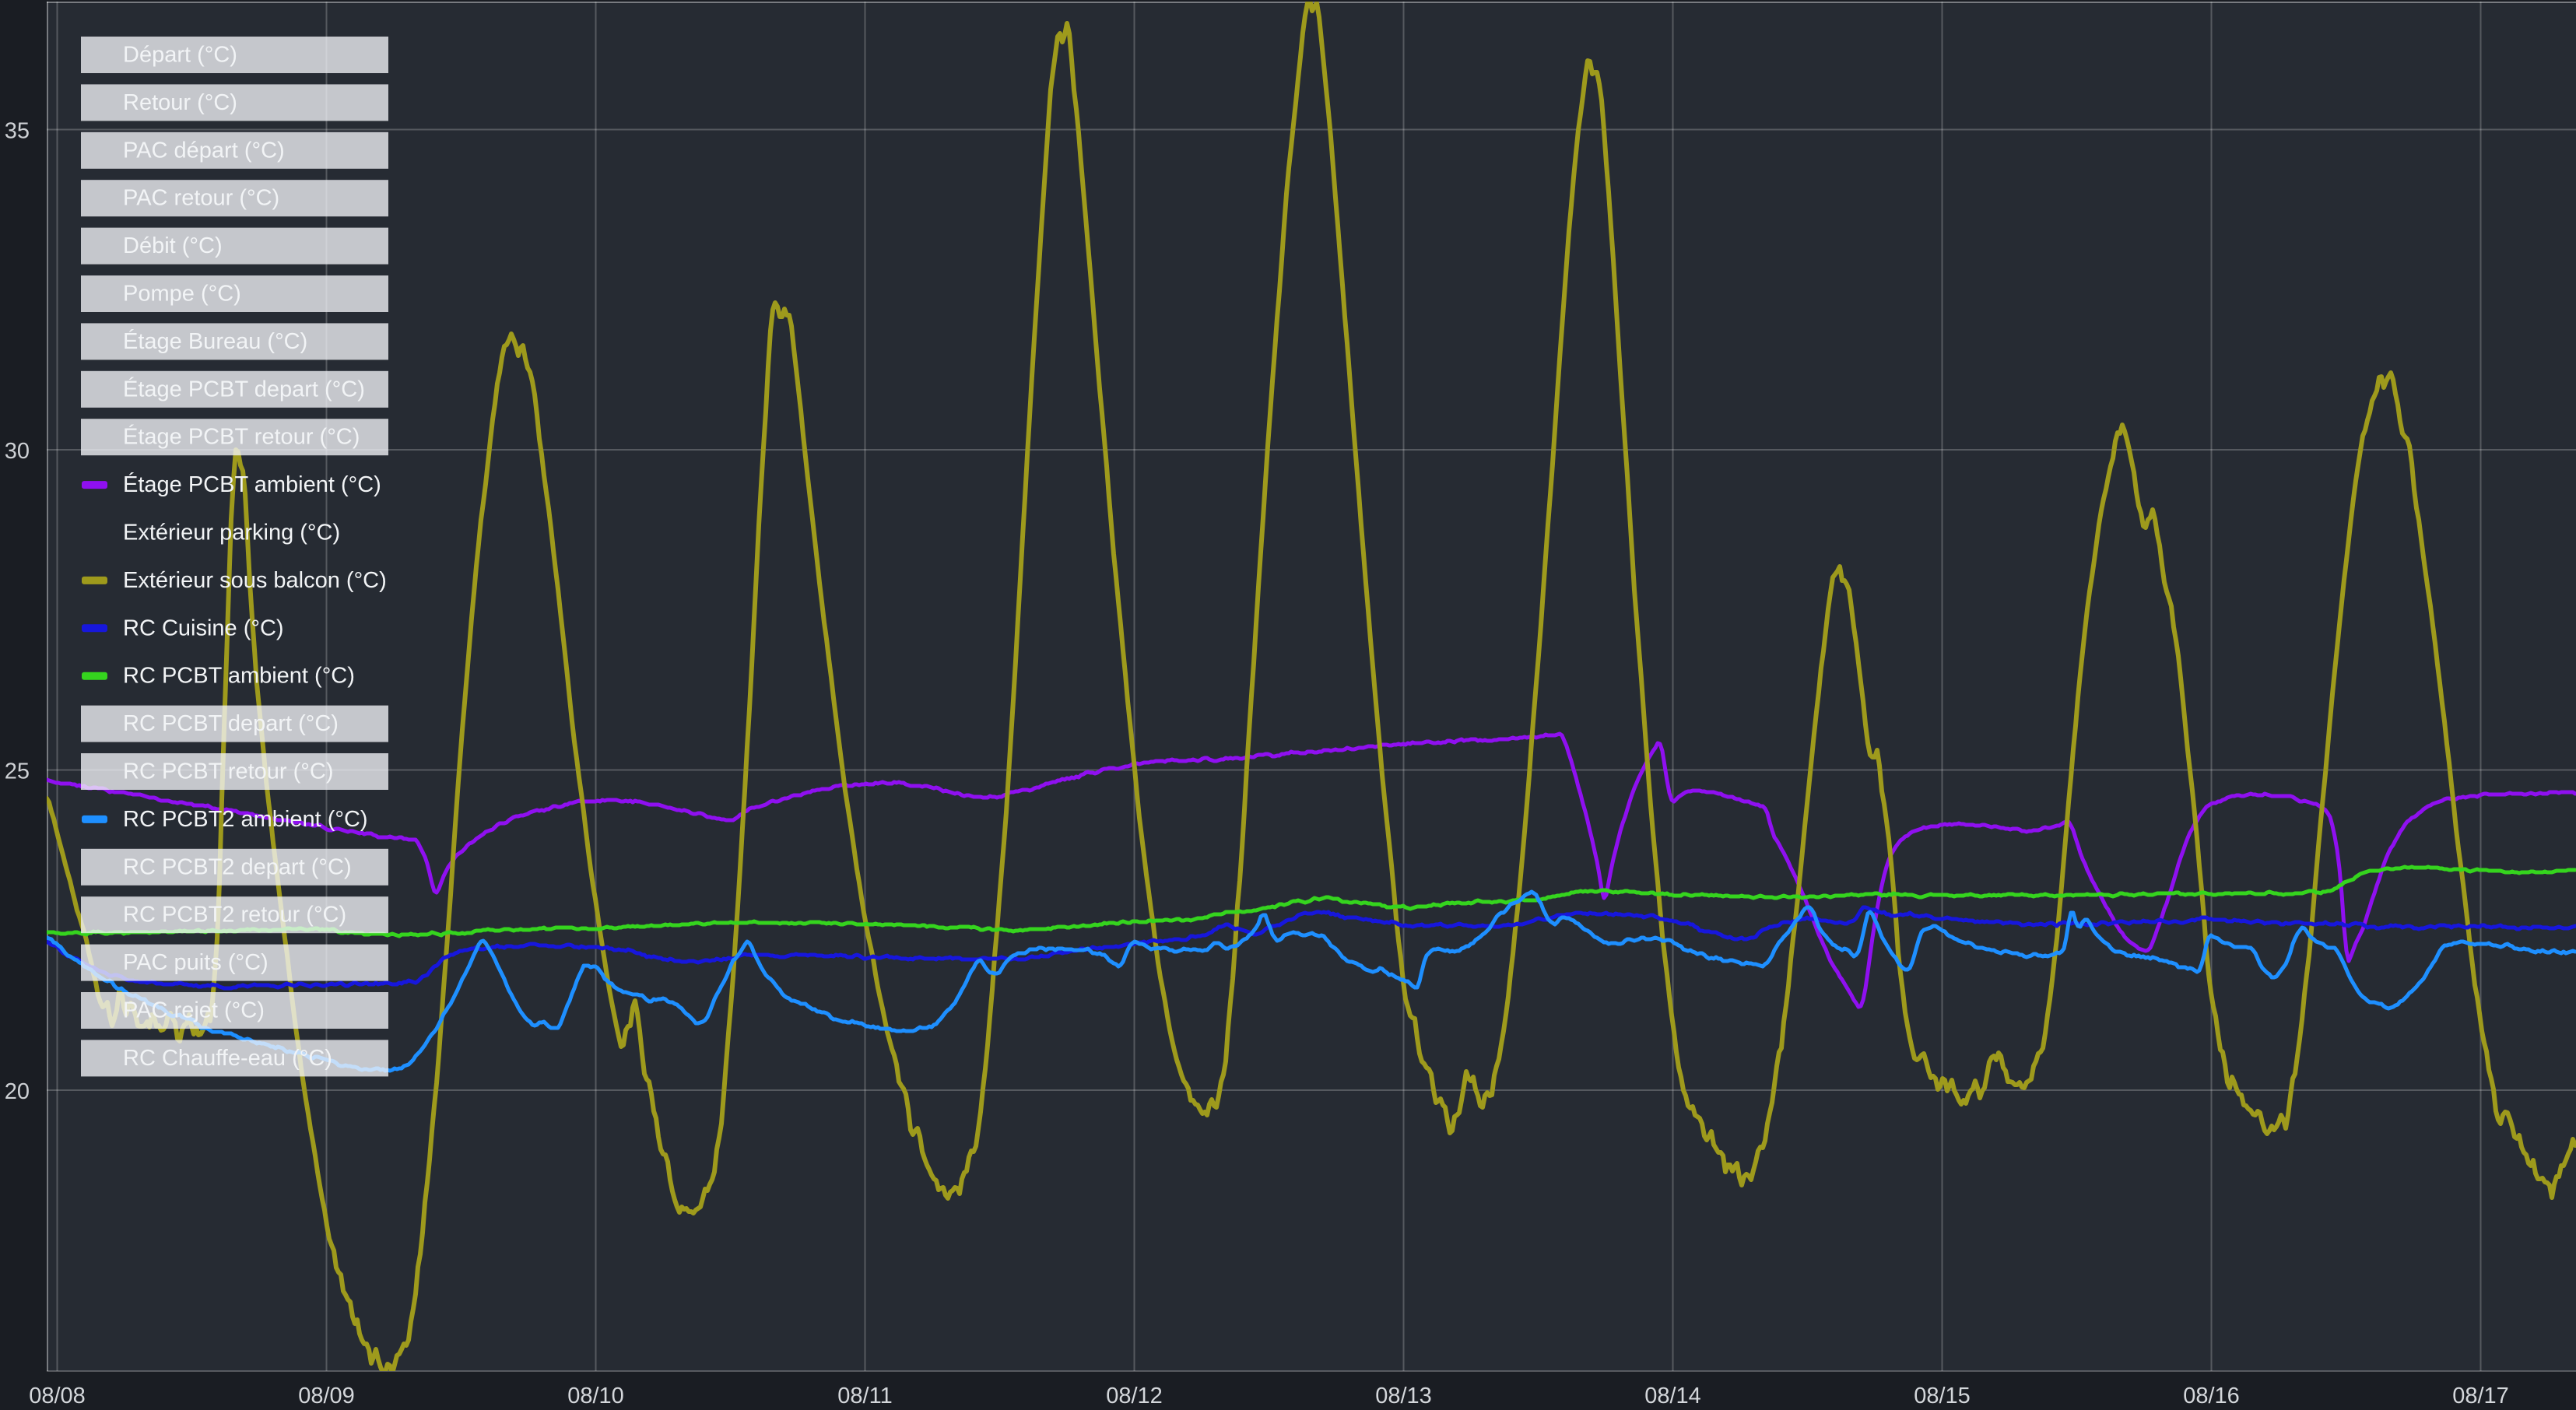  Describe the element at coordinates (2480, 1396) in the screenshot. I see `svg-text: 08/17` at that location.